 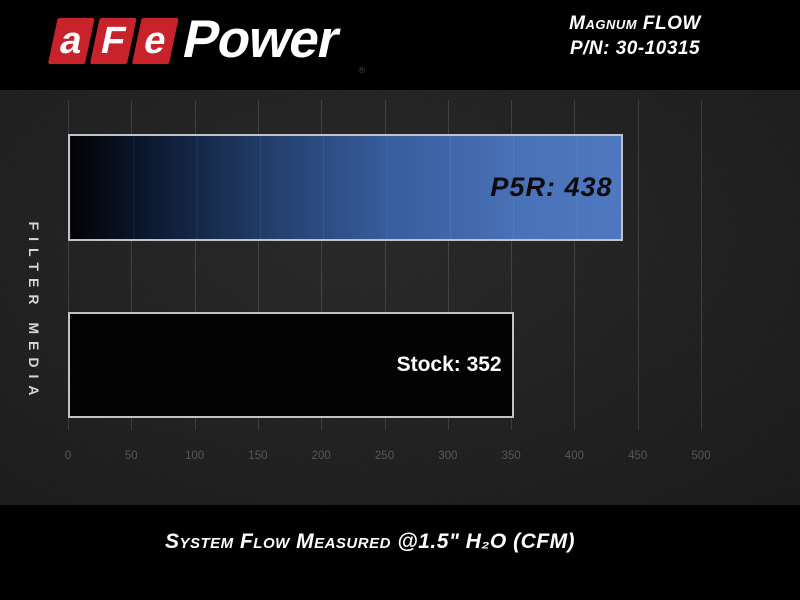 What do you see at coordinates (261, 39) in the screenshot?
I see `logo-wordmark: Power` at bounding box center [261, 39].